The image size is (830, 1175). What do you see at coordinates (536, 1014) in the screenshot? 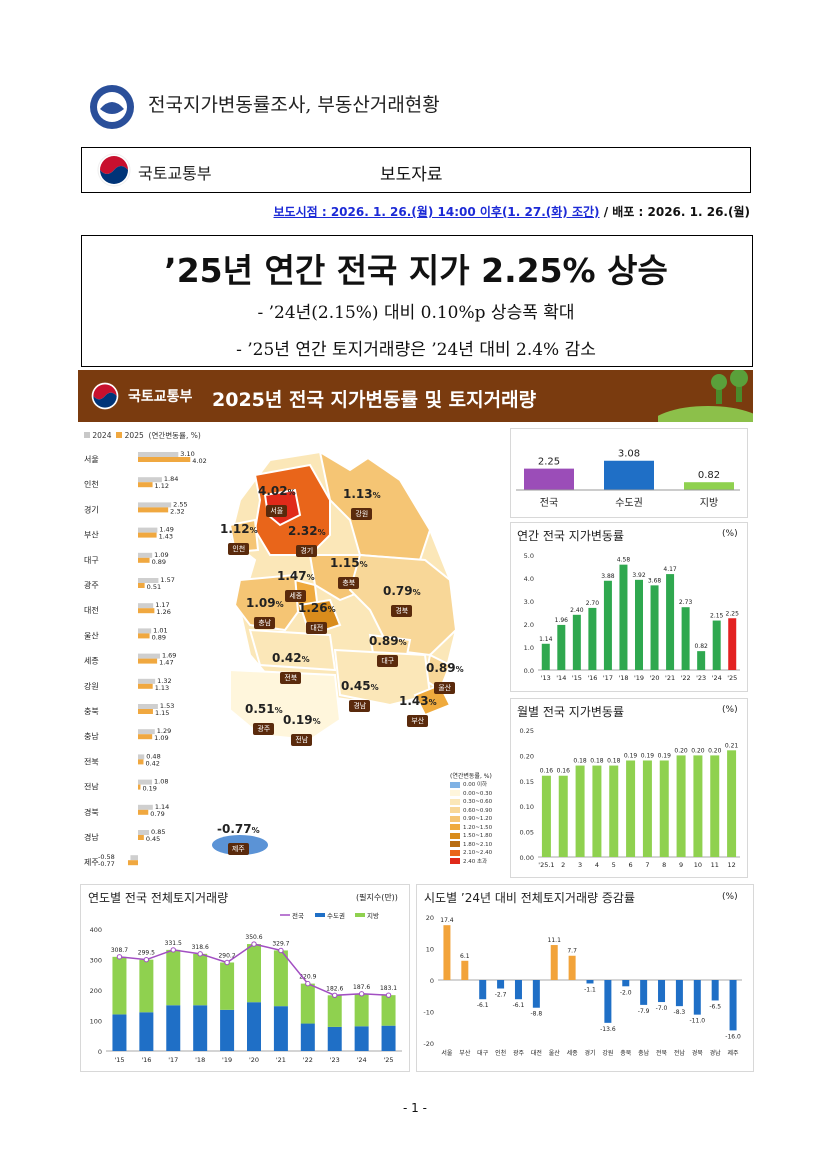
I see `data-label: -8.8` at bounding box center [536, 1014].